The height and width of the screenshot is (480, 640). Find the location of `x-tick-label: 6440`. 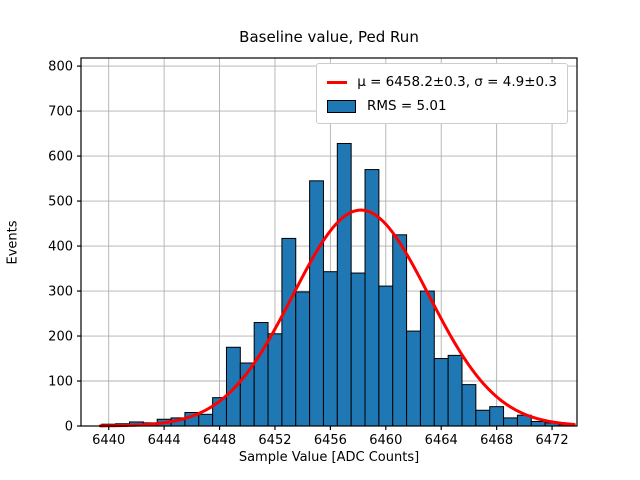

x-tick-label: 6440 is located at coordinates (108, 440).